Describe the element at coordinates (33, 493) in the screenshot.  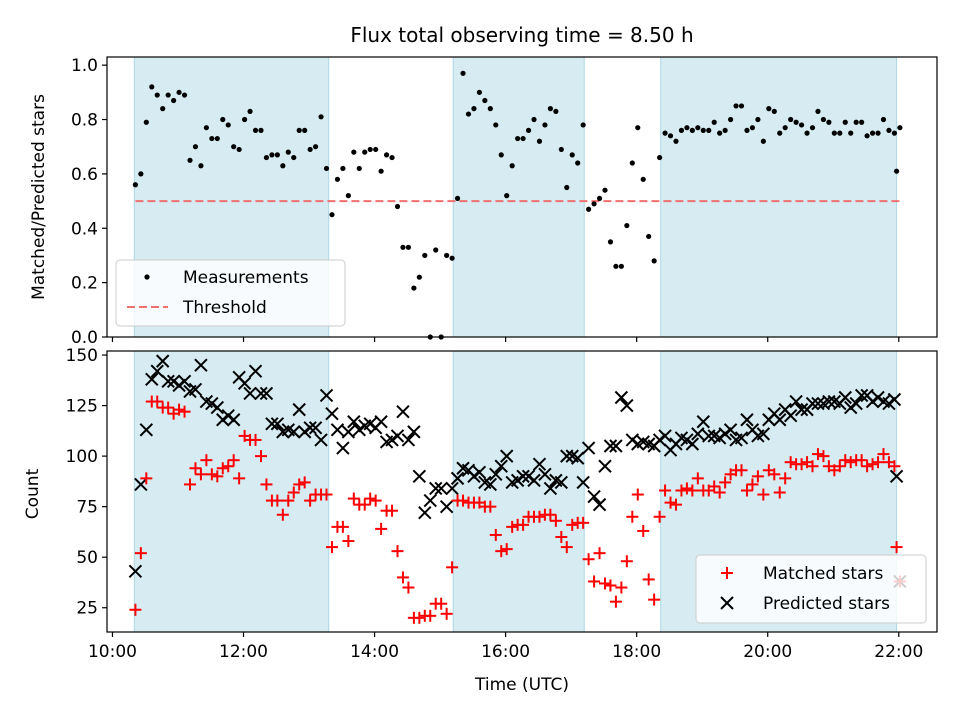
I see `count-y-axis-label: Count` at that location.